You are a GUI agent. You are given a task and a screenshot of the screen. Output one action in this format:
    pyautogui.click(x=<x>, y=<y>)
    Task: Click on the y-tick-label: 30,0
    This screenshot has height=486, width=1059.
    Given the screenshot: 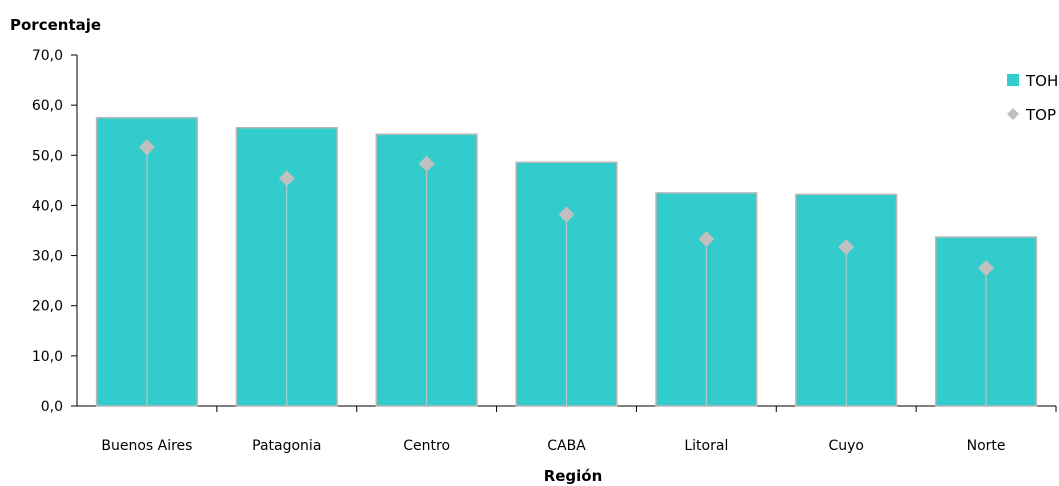 What is the action you would take?
    pyautogui.click(x=47, y=257)
    